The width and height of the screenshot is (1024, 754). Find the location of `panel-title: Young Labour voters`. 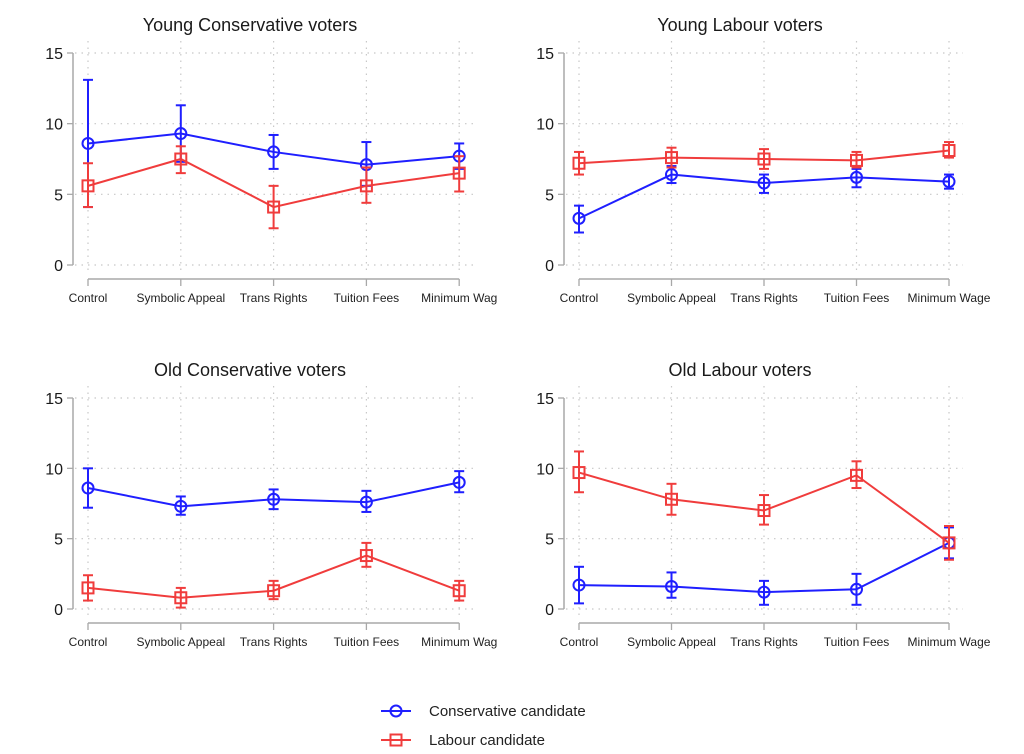

panel-title: Young Labour voters is located at coordinates (739, 25).